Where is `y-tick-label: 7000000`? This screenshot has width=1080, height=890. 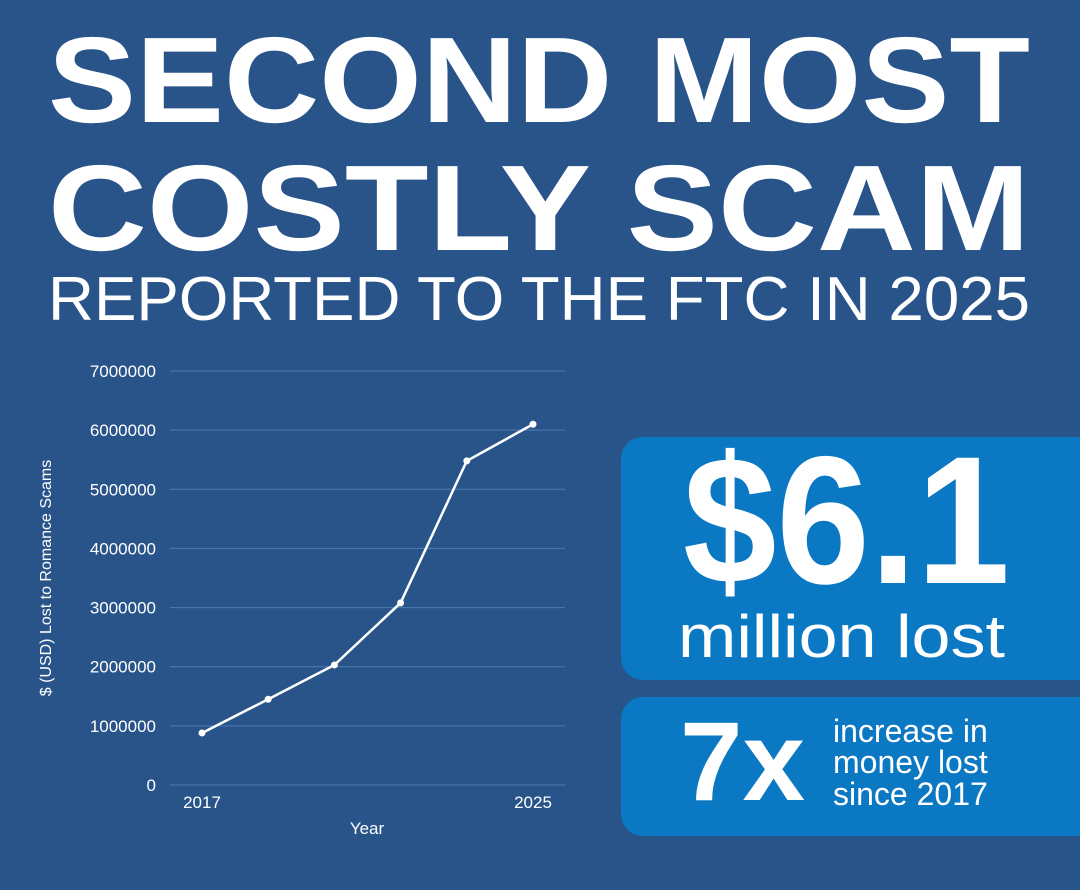
y-tick-label: 7000000 is located at coordinates (123, 371).